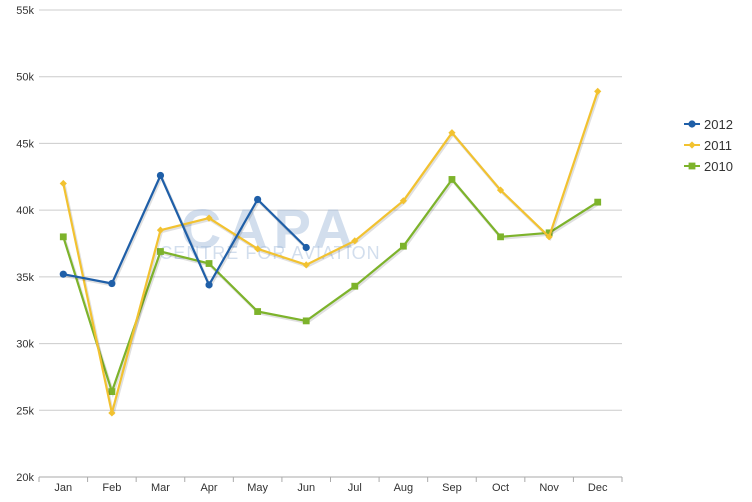  I want to click on x-tick-label: Dec, so click(598, 488).